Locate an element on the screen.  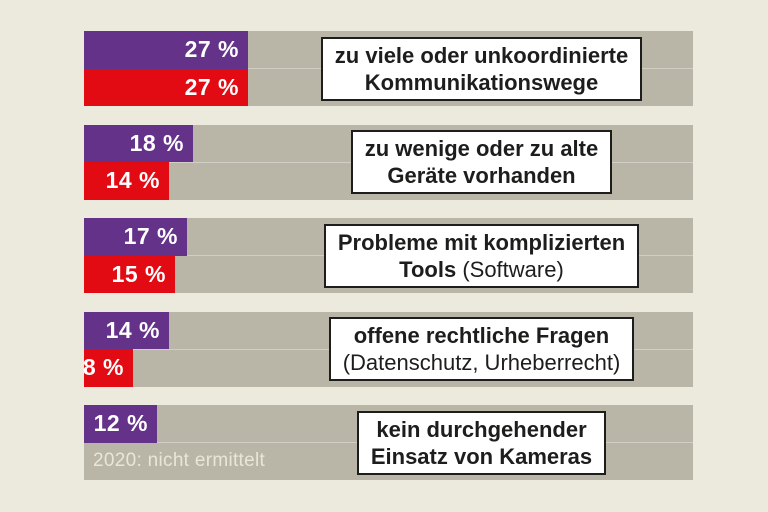
label-text-segment: kein durchgehender is located at coordinates (481, 429).